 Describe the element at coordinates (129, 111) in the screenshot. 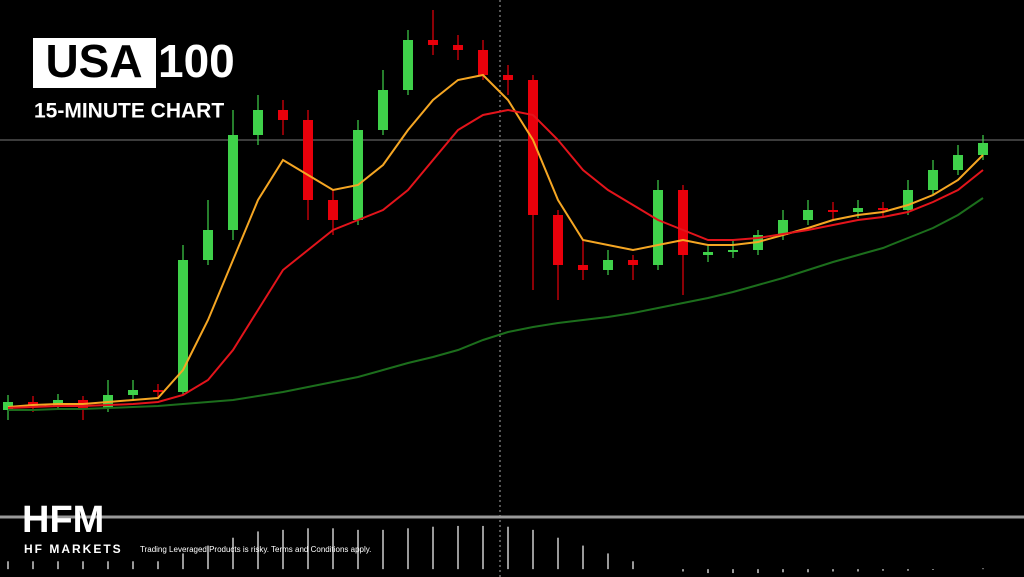

I see `subtitle: 15-MINUTE CHART` at that location.